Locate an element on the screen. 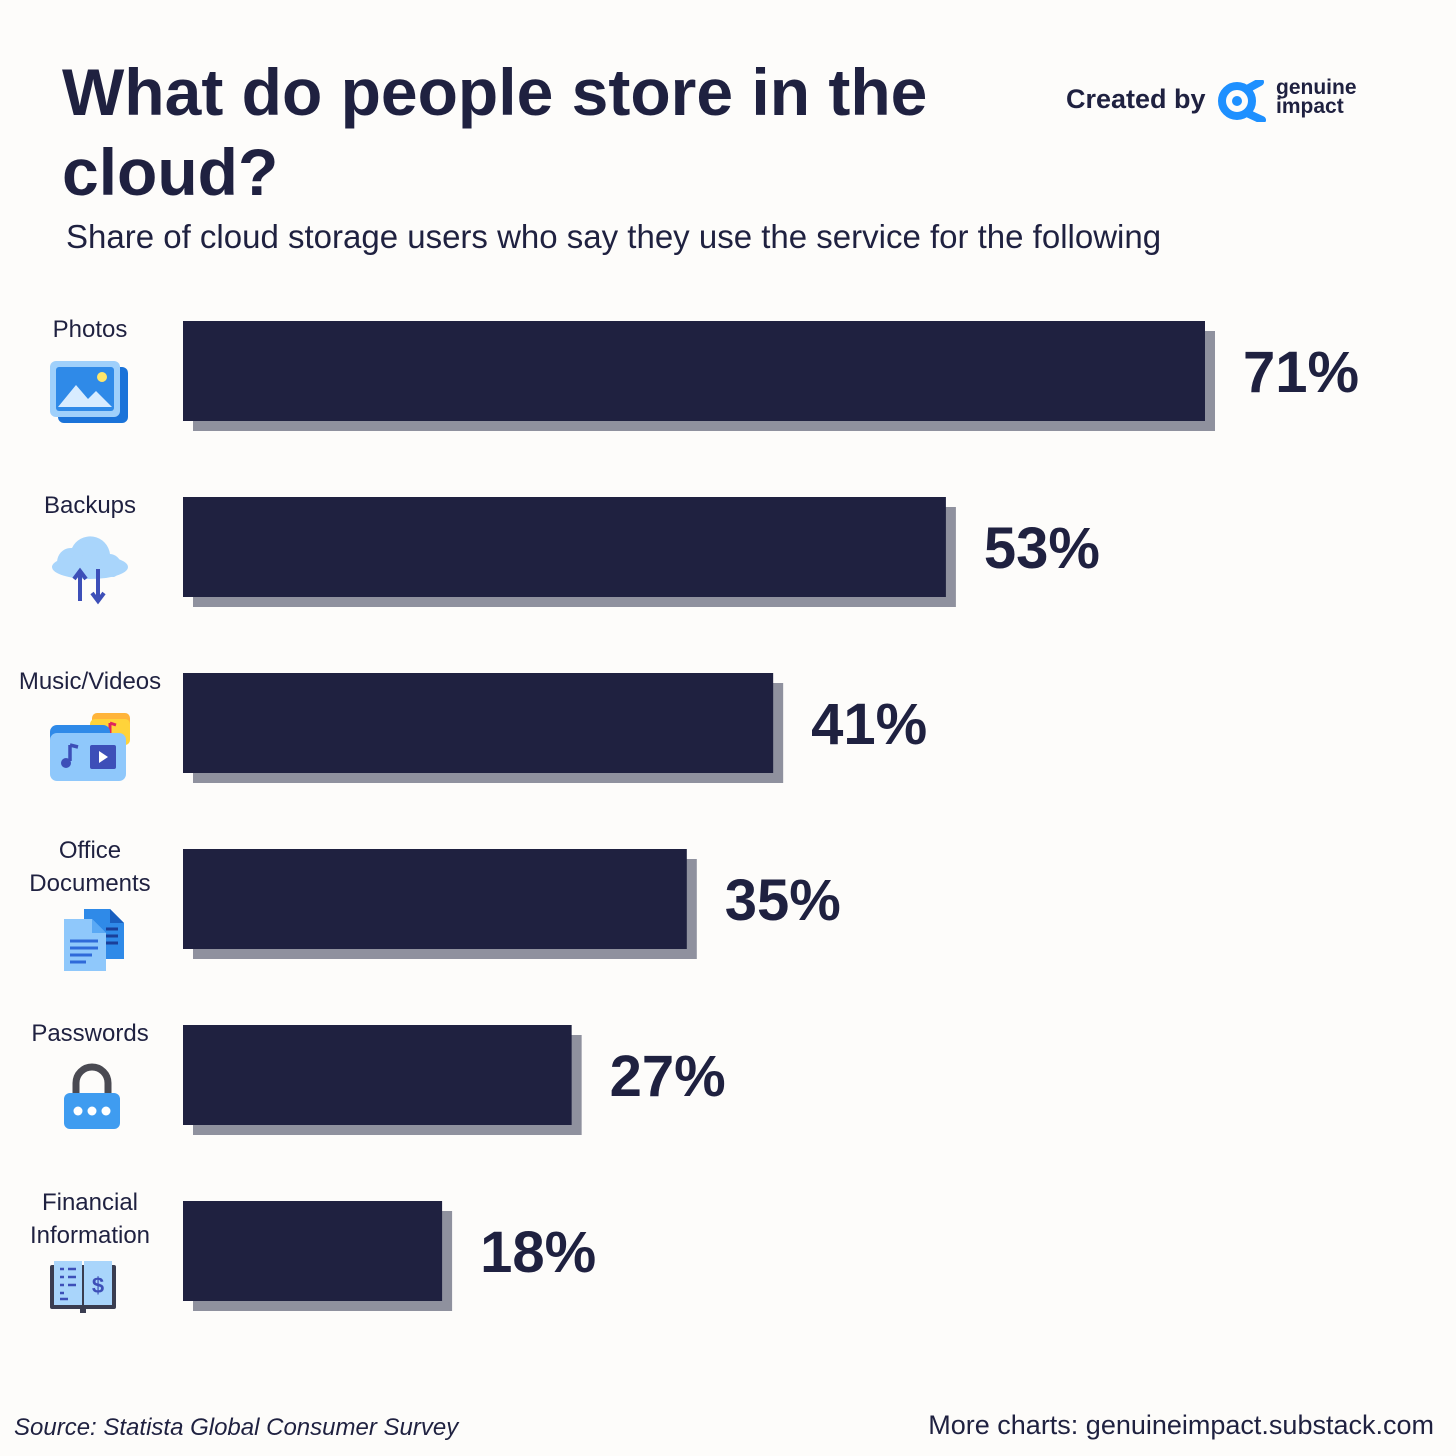  brand-line-1: genuine is located at coordinates (1316, 87).